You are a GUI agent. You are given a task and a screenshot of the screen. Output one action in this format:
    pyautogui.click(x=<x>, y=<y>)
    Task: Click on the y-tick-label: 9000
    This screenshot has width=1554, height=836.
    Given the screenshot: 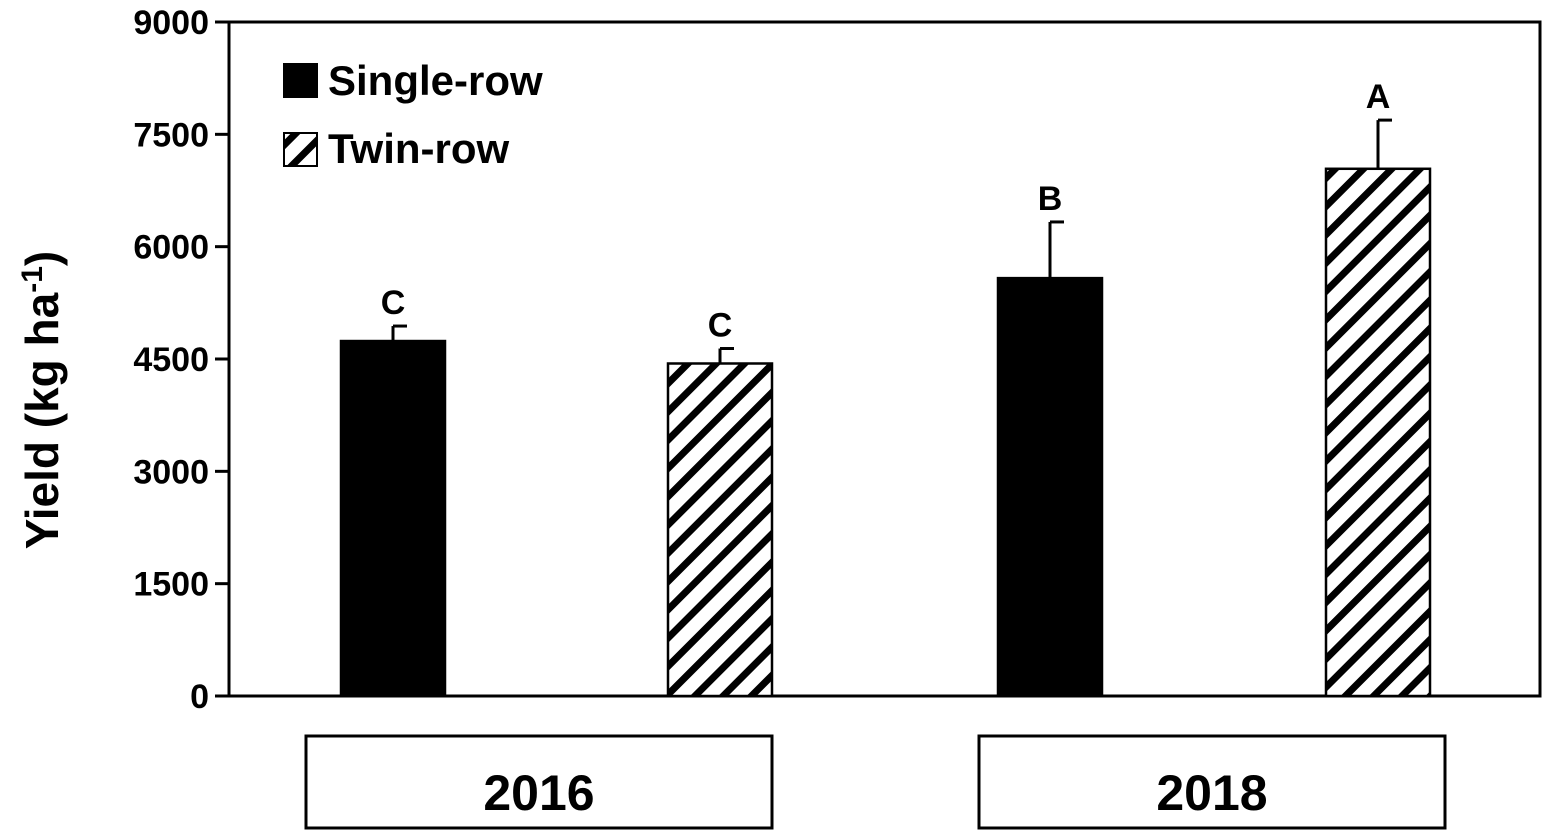 What is the action you would take?
    pyautogui.click(x=171, y=23)
    